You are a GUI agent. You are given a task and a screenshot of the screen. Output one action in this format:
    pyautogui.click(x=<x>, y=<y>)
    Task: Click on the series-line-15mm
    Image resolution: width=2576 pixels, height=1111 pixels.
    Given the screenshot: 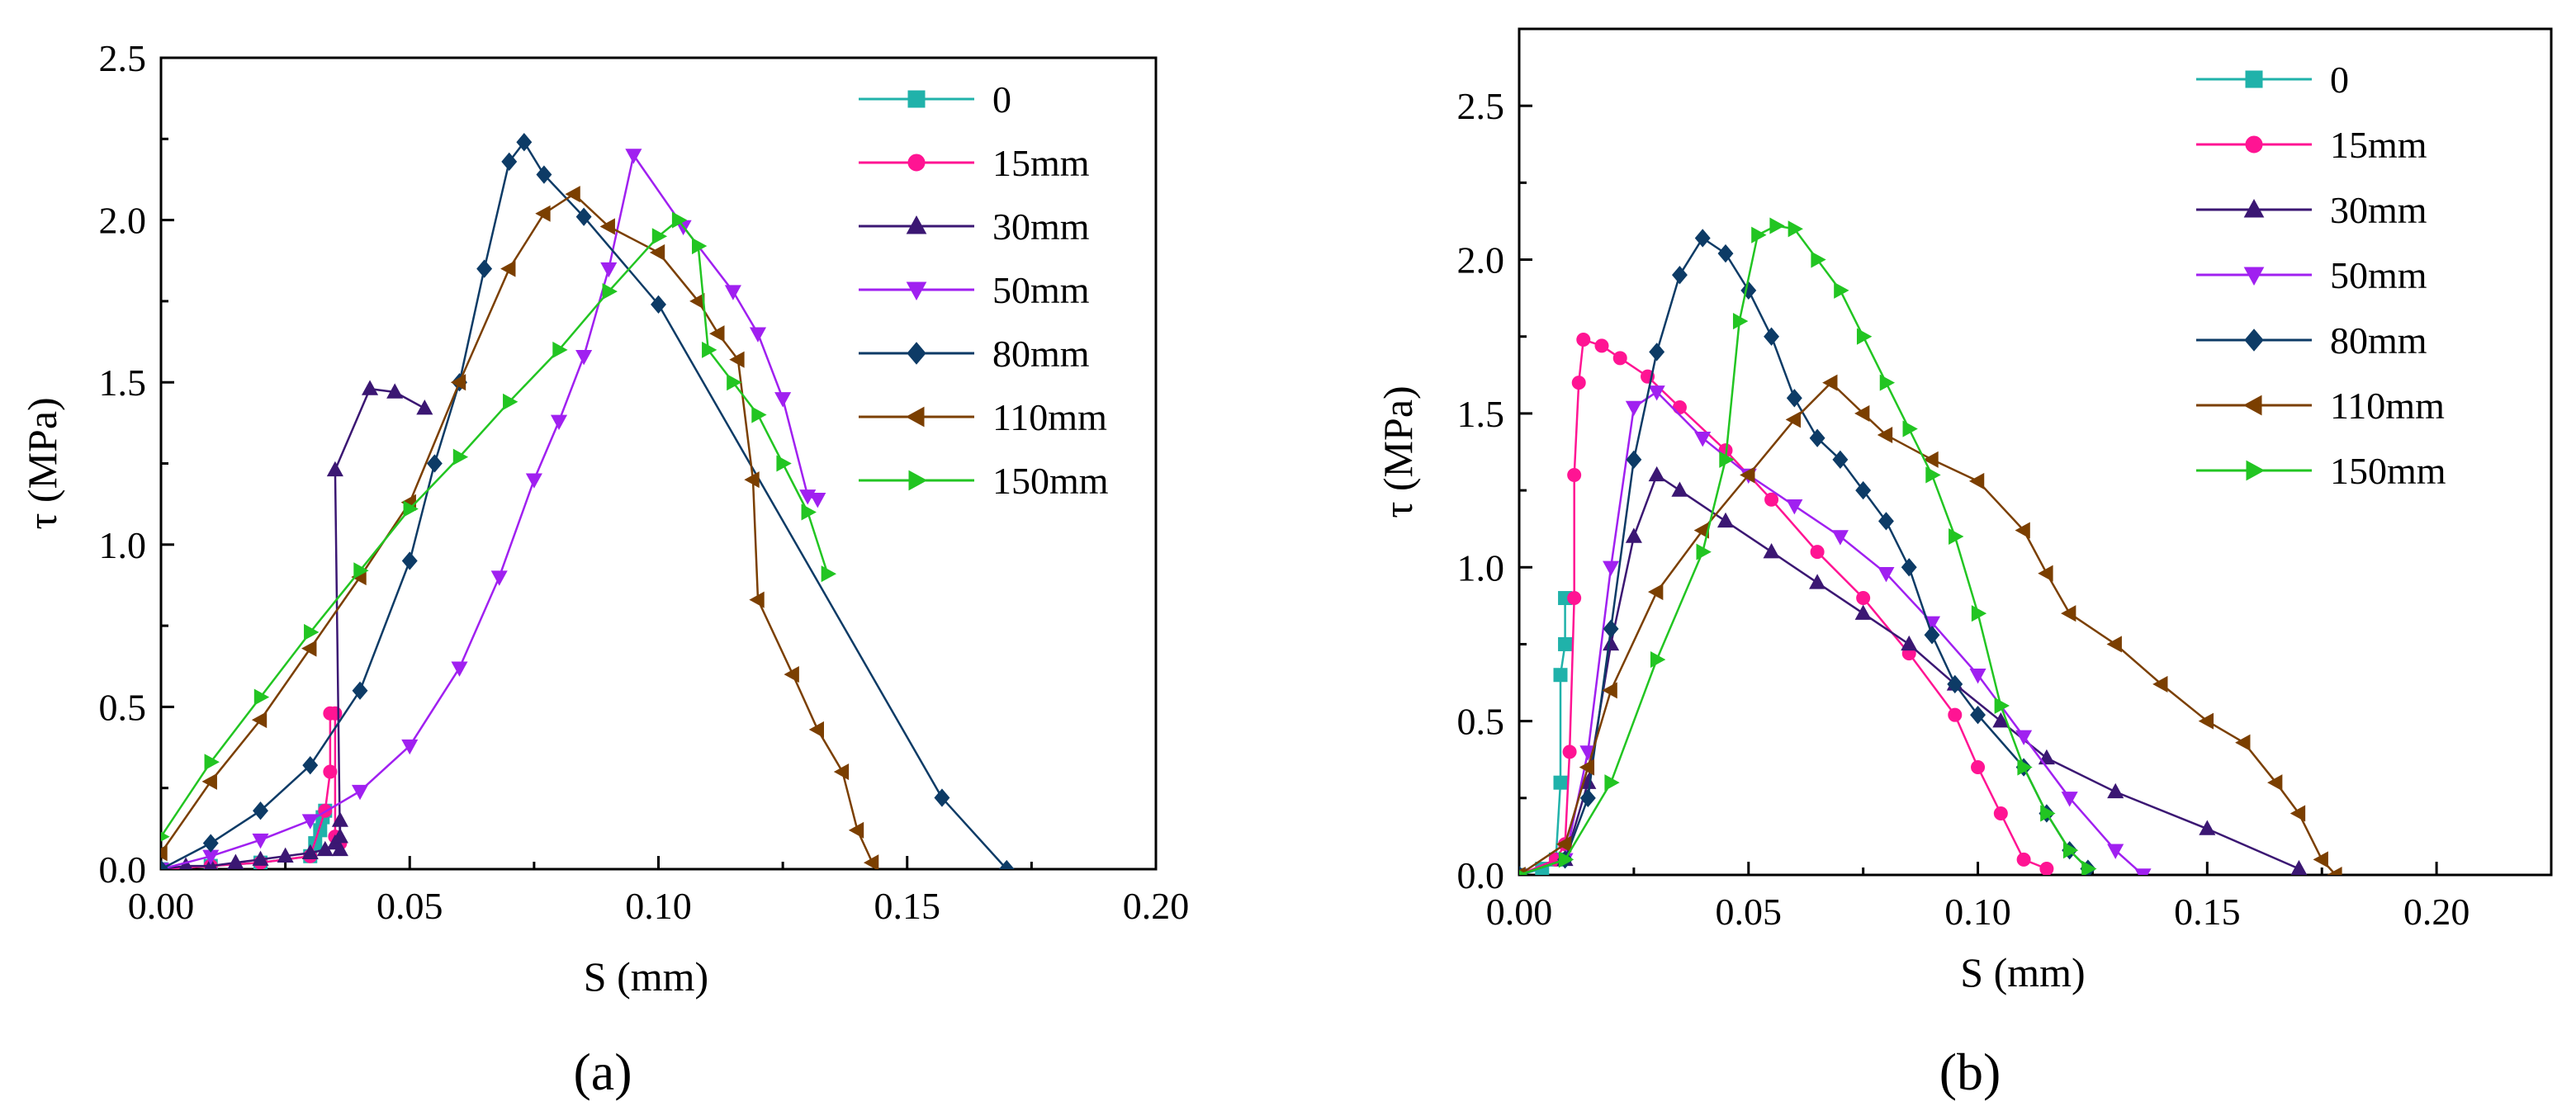 What is the action you would take?
    pyautogui.click(x=1783, y=606)
    